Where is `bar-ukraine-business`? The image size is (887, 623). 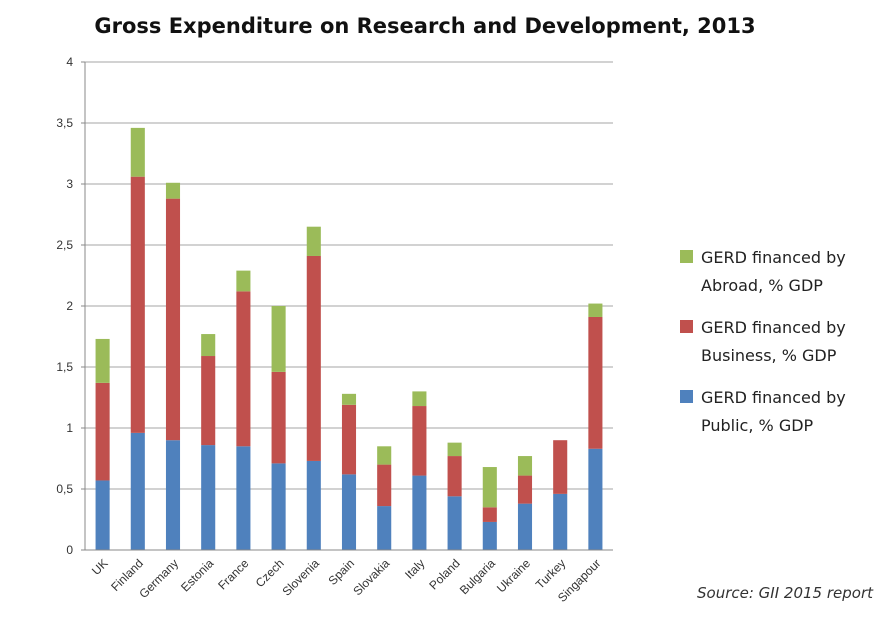 bar-ukraine-business is located at coordinates (525, 489).